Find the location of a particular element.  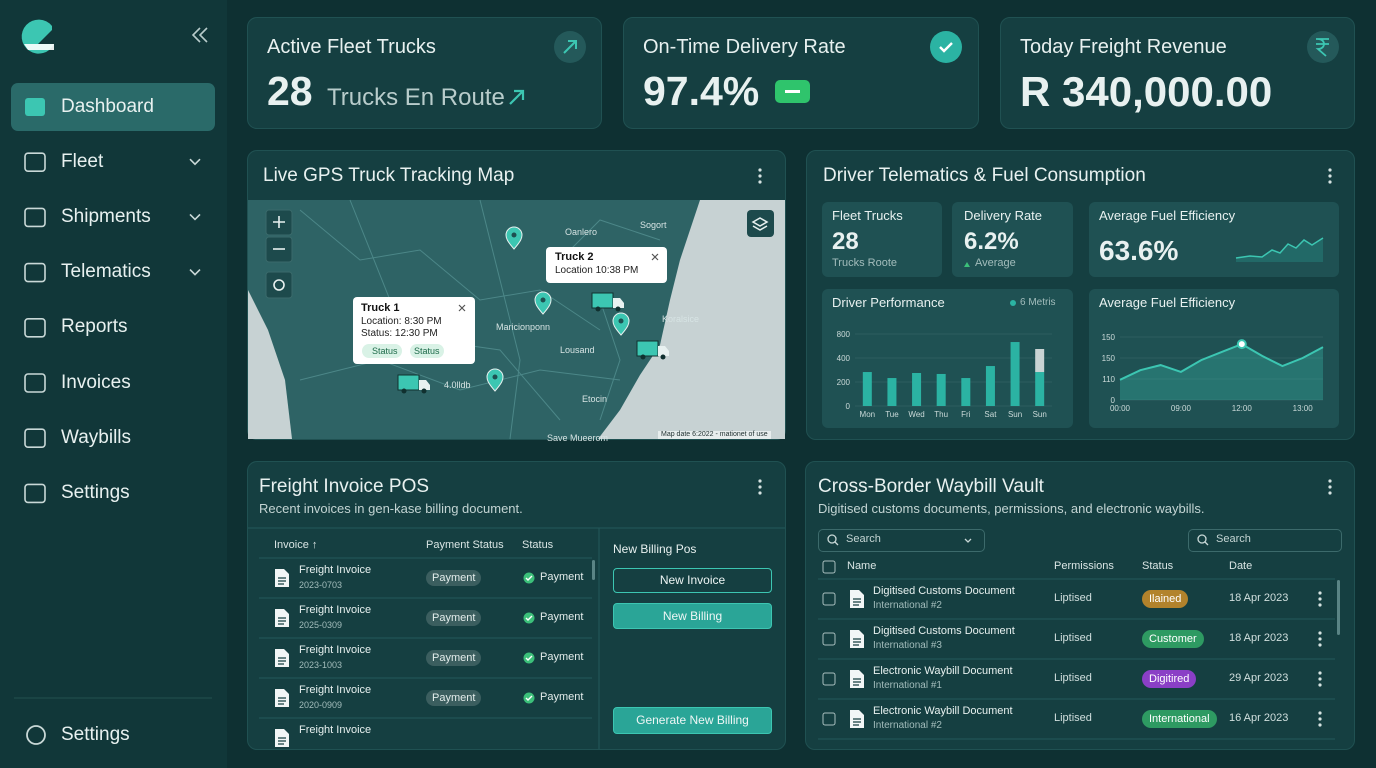

map-place: Etocin is located at coordinates (595, 398).